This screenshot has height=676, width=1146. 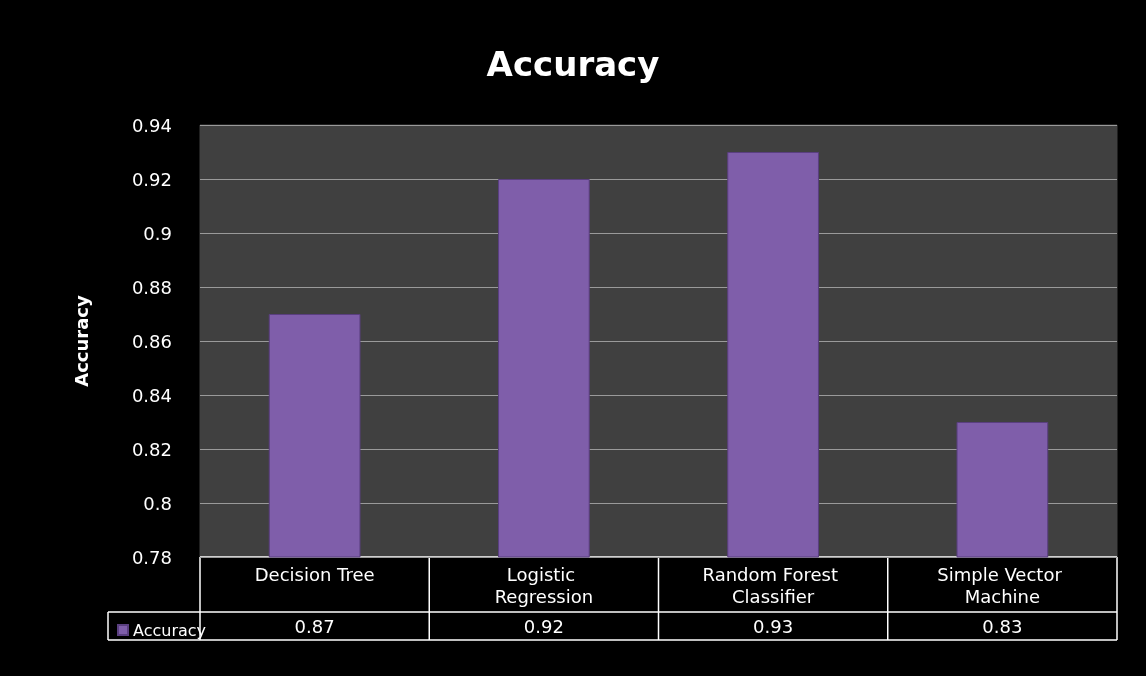 What do you see at coordinates (151, 341) in the screenshot?
I see `y-tick-label: 0.86` at bounding box center [151, 341].